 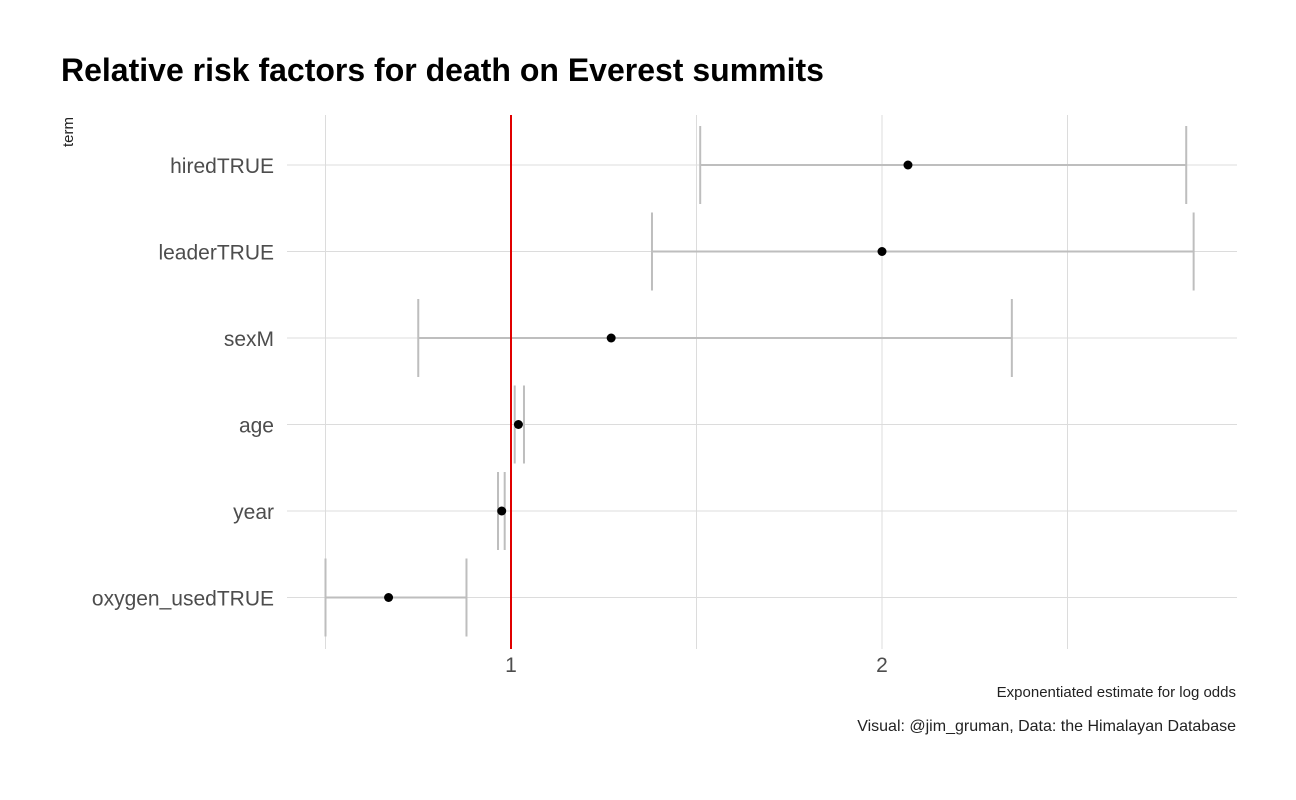 I want to click on y-axis-title: term, so click(x=68, y=132).